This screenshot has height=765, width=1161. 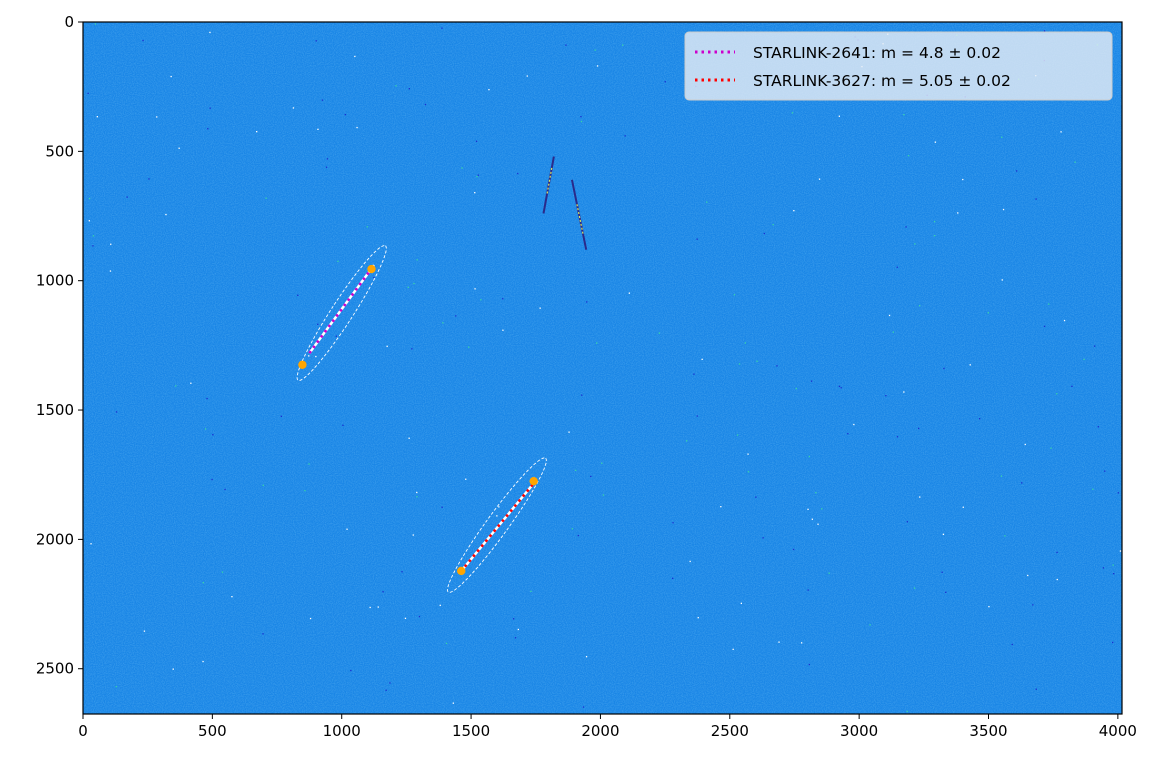 I want to click on x-tick-label: 4000, so click(x=1118, y=731).